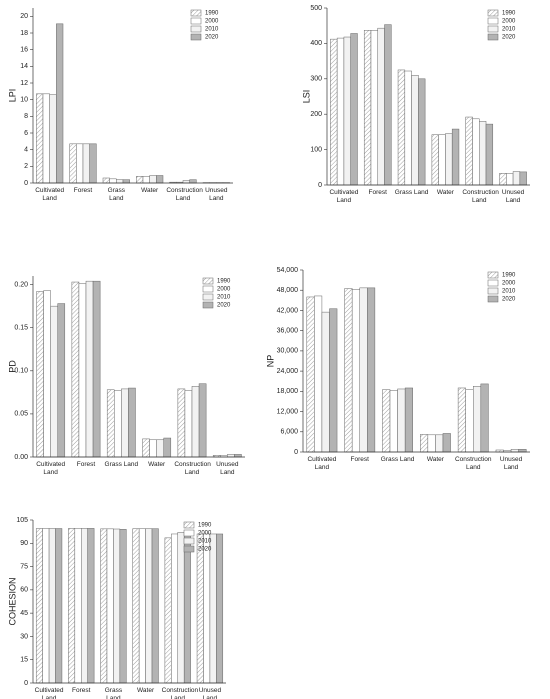 Image resolution: width=550 pixels, height=699 pixels. I want to click on y-tick-label: 42,000, so click(288, 310).